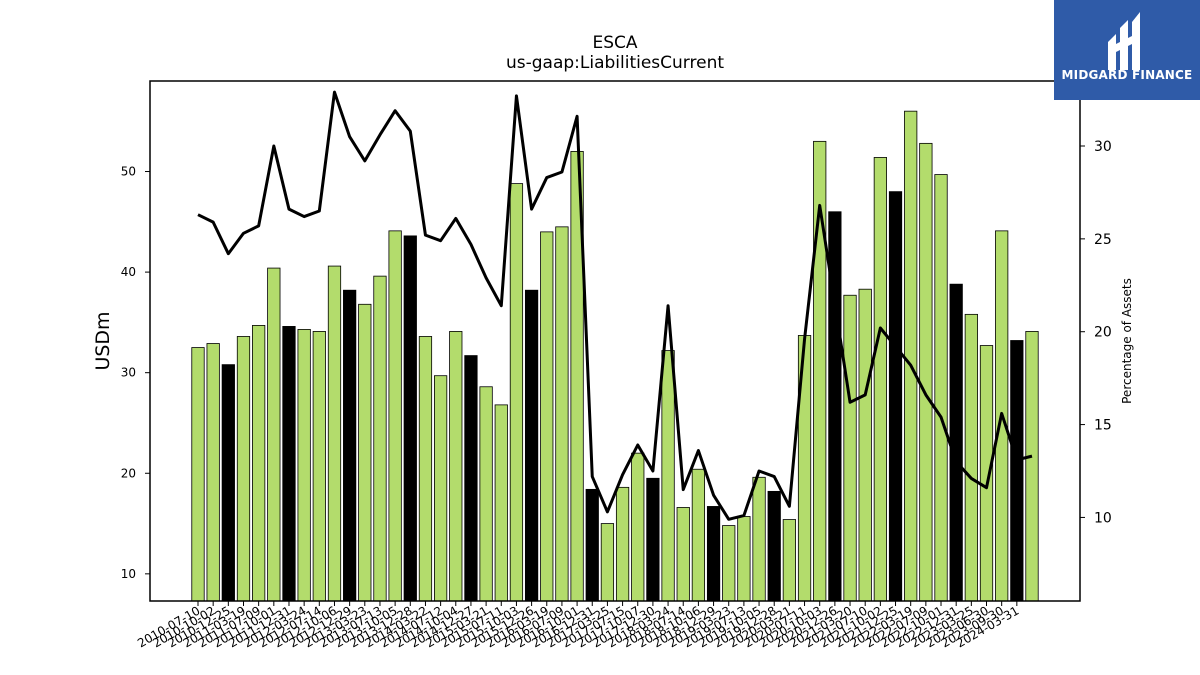 This screenshot has width=1200, height=675. I want to click on chart-title: ESCA, so click(614, 43).